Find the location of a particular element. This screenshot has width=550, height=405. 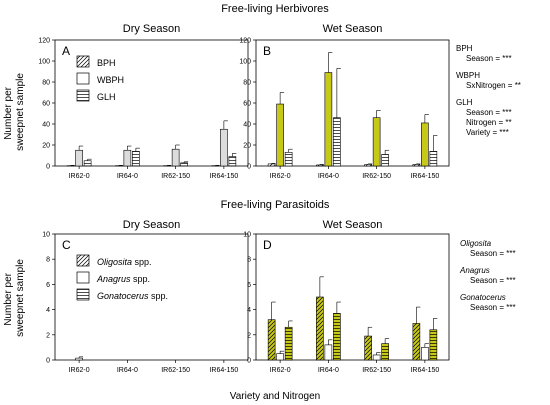

y-tick-label: 4 is located at coordinates (249, 310).